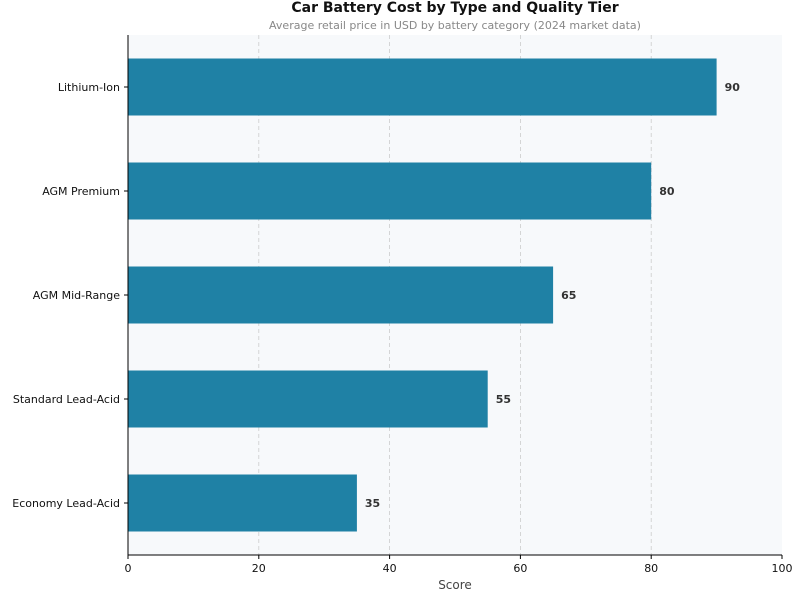  I want to click on y-tick-label: AGM Mid-Range, so click(76, 295).